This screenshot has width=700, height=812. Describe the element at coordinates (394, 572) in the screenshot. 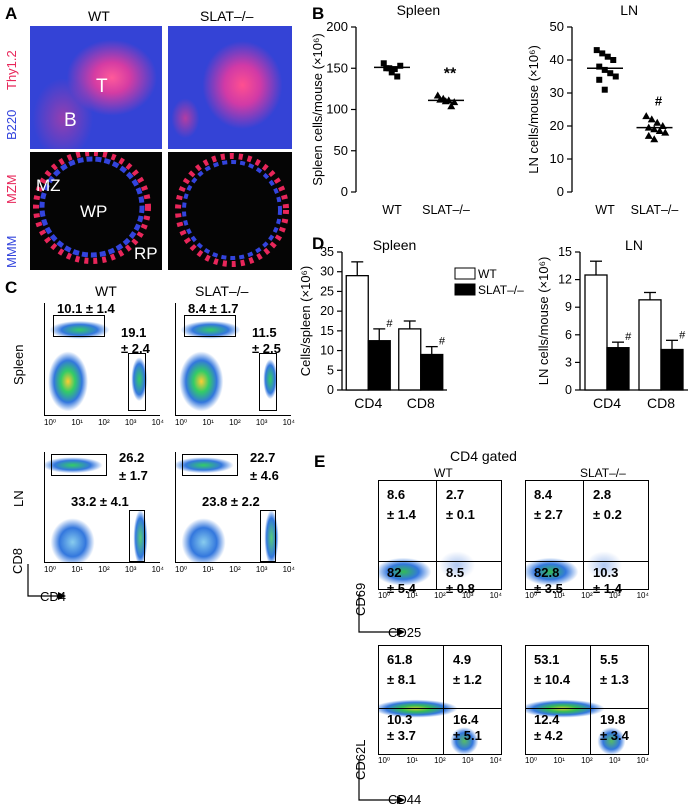

I see `quadrant-ll-value: 82` at that location.